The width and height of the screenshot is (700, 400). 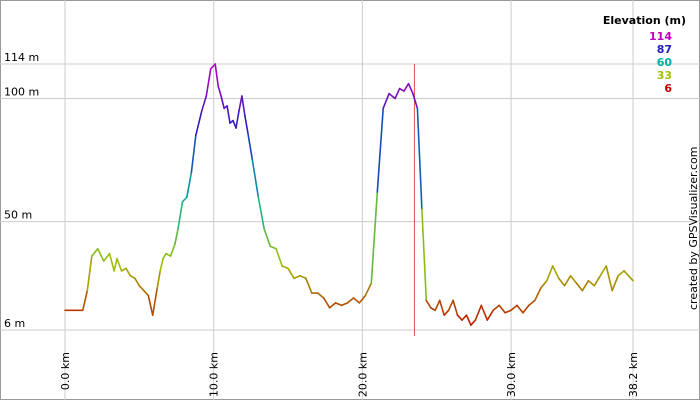 I want to click on y-tick-label: 6 m, so click(x=14, y=323).